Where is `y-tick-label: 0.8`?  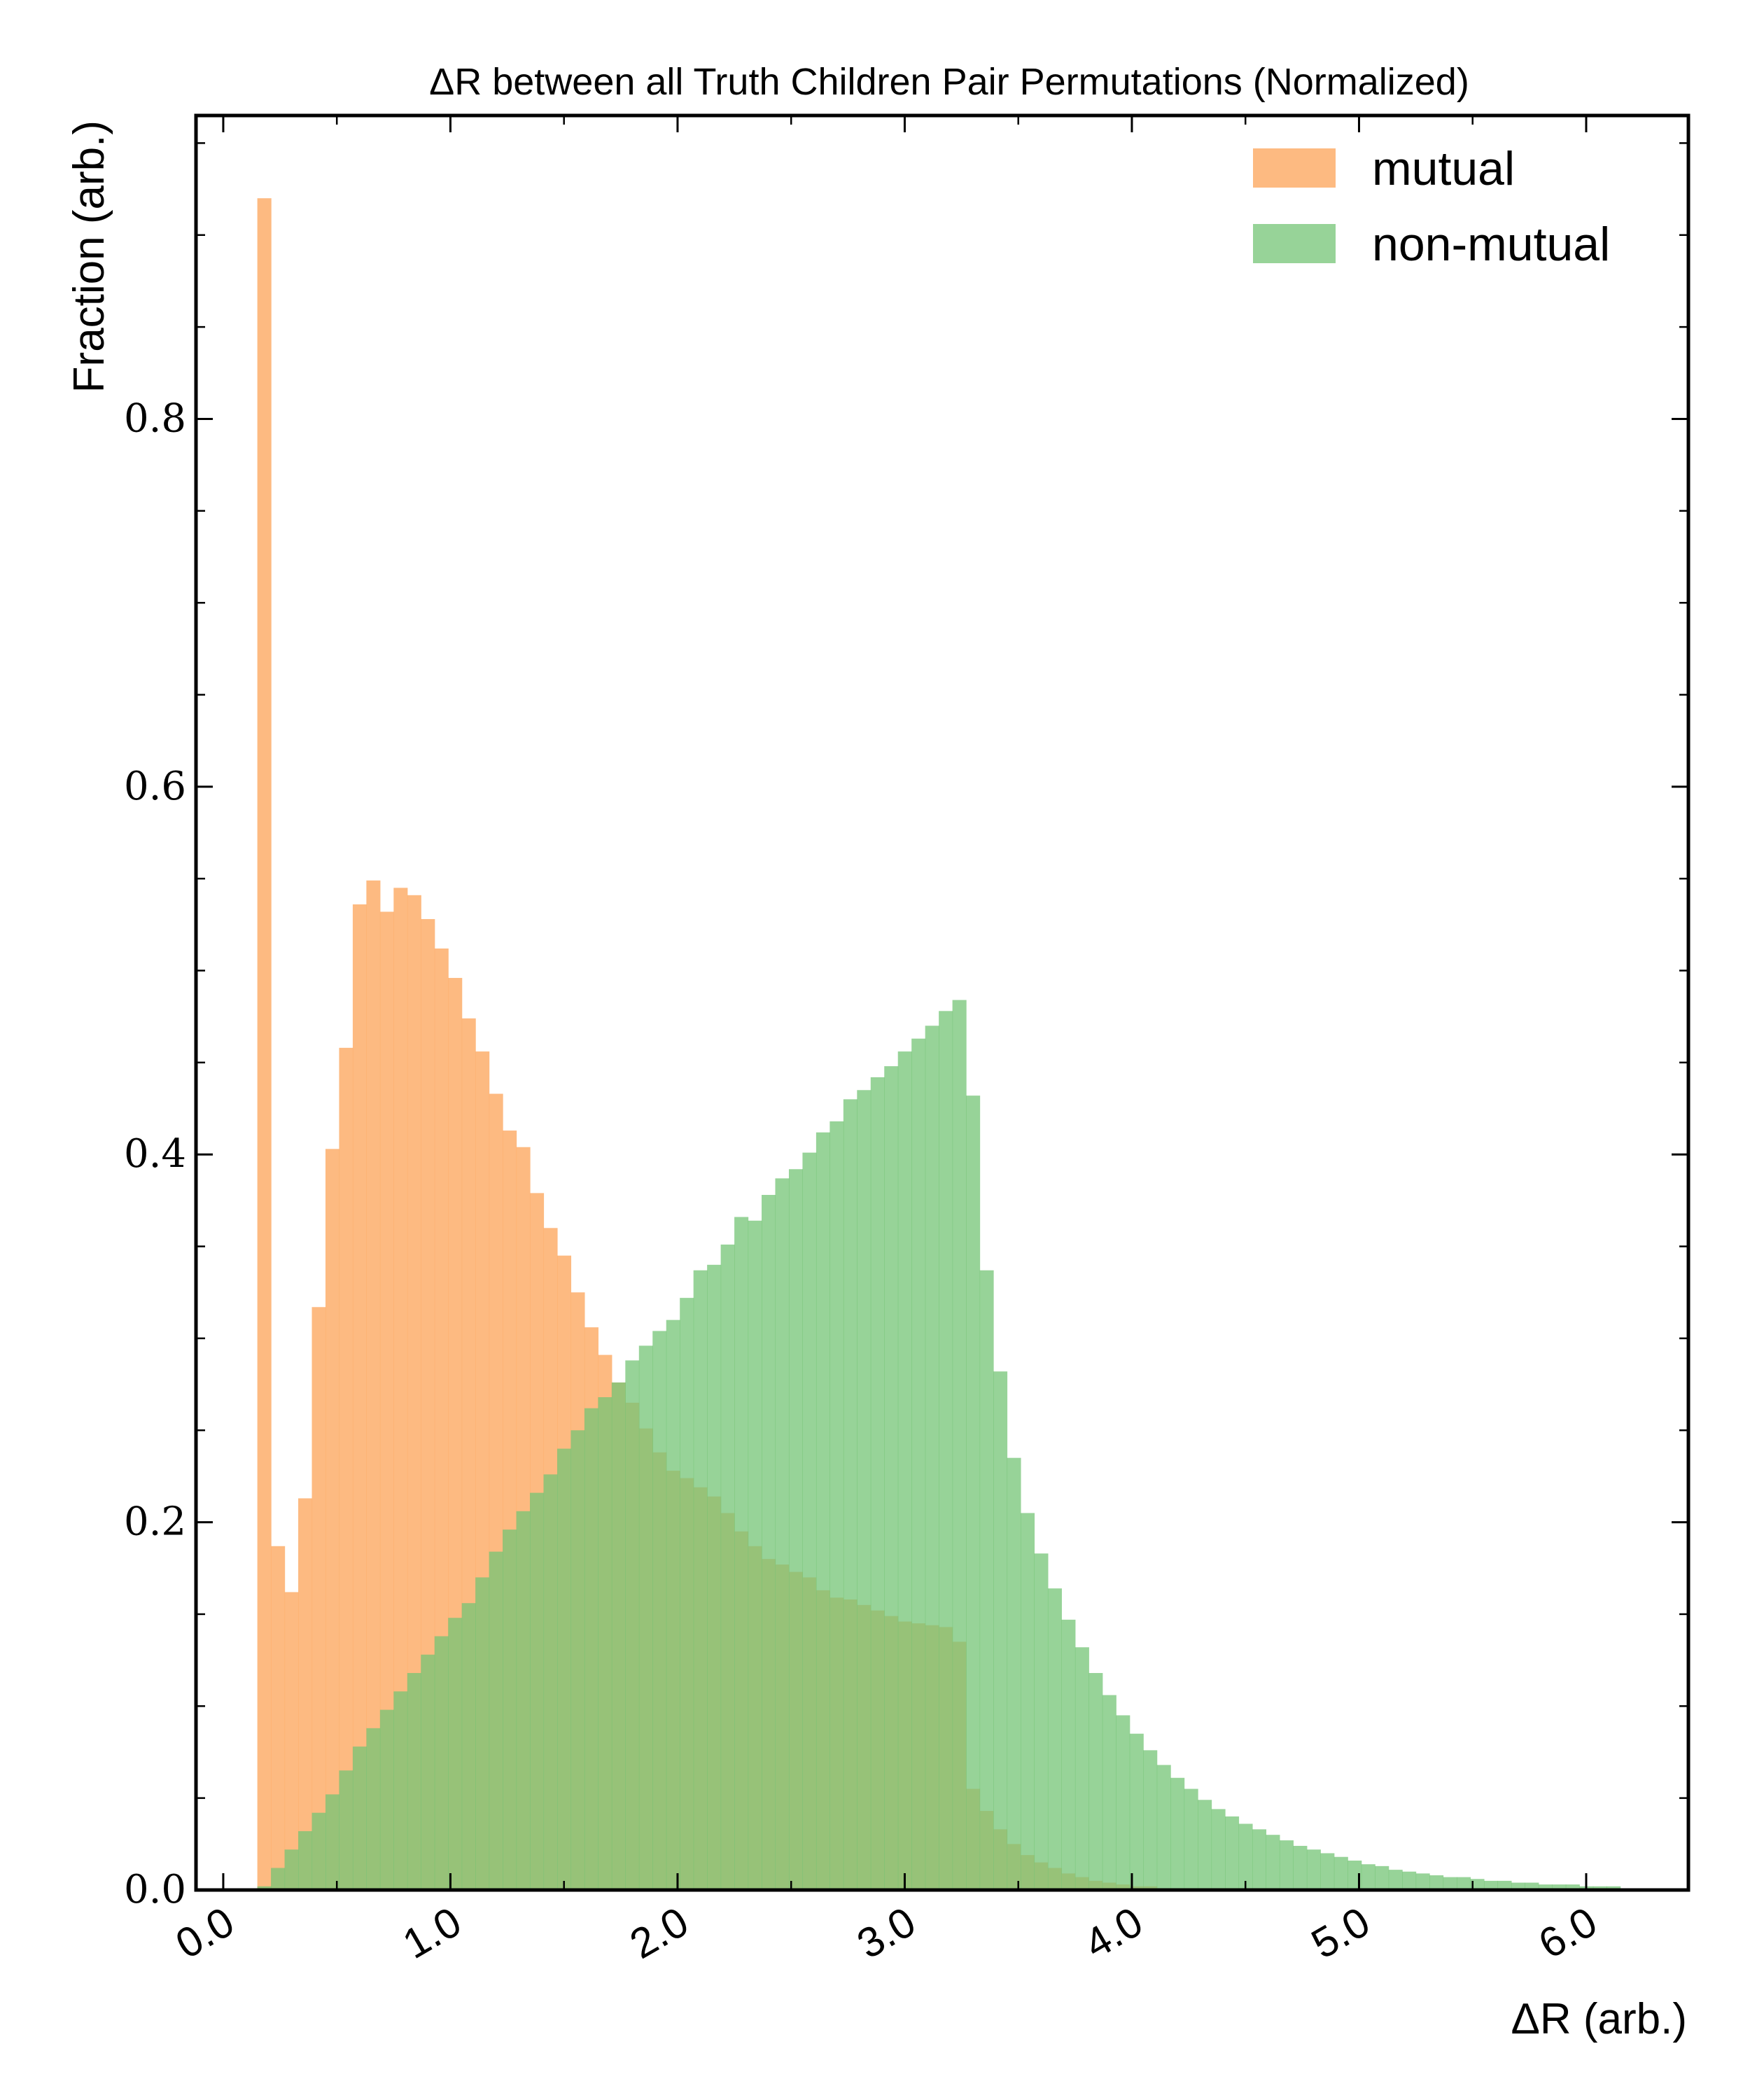
y-tick-label: 0.8 is located at coordinates (155, 418).